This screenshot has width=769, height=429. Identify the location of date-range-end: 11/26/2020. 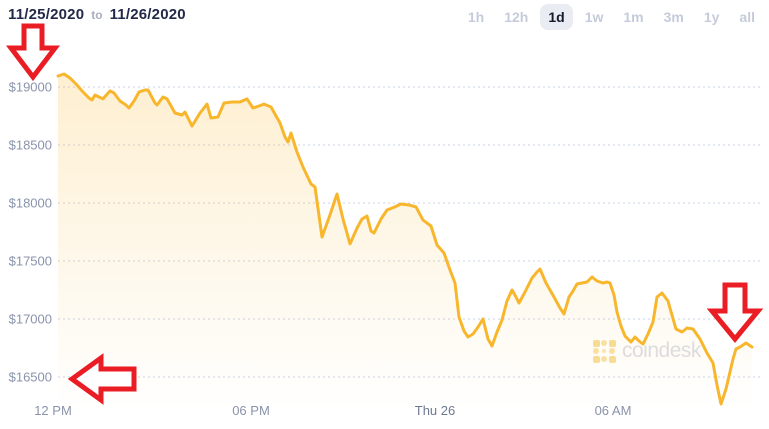
(147, 14).